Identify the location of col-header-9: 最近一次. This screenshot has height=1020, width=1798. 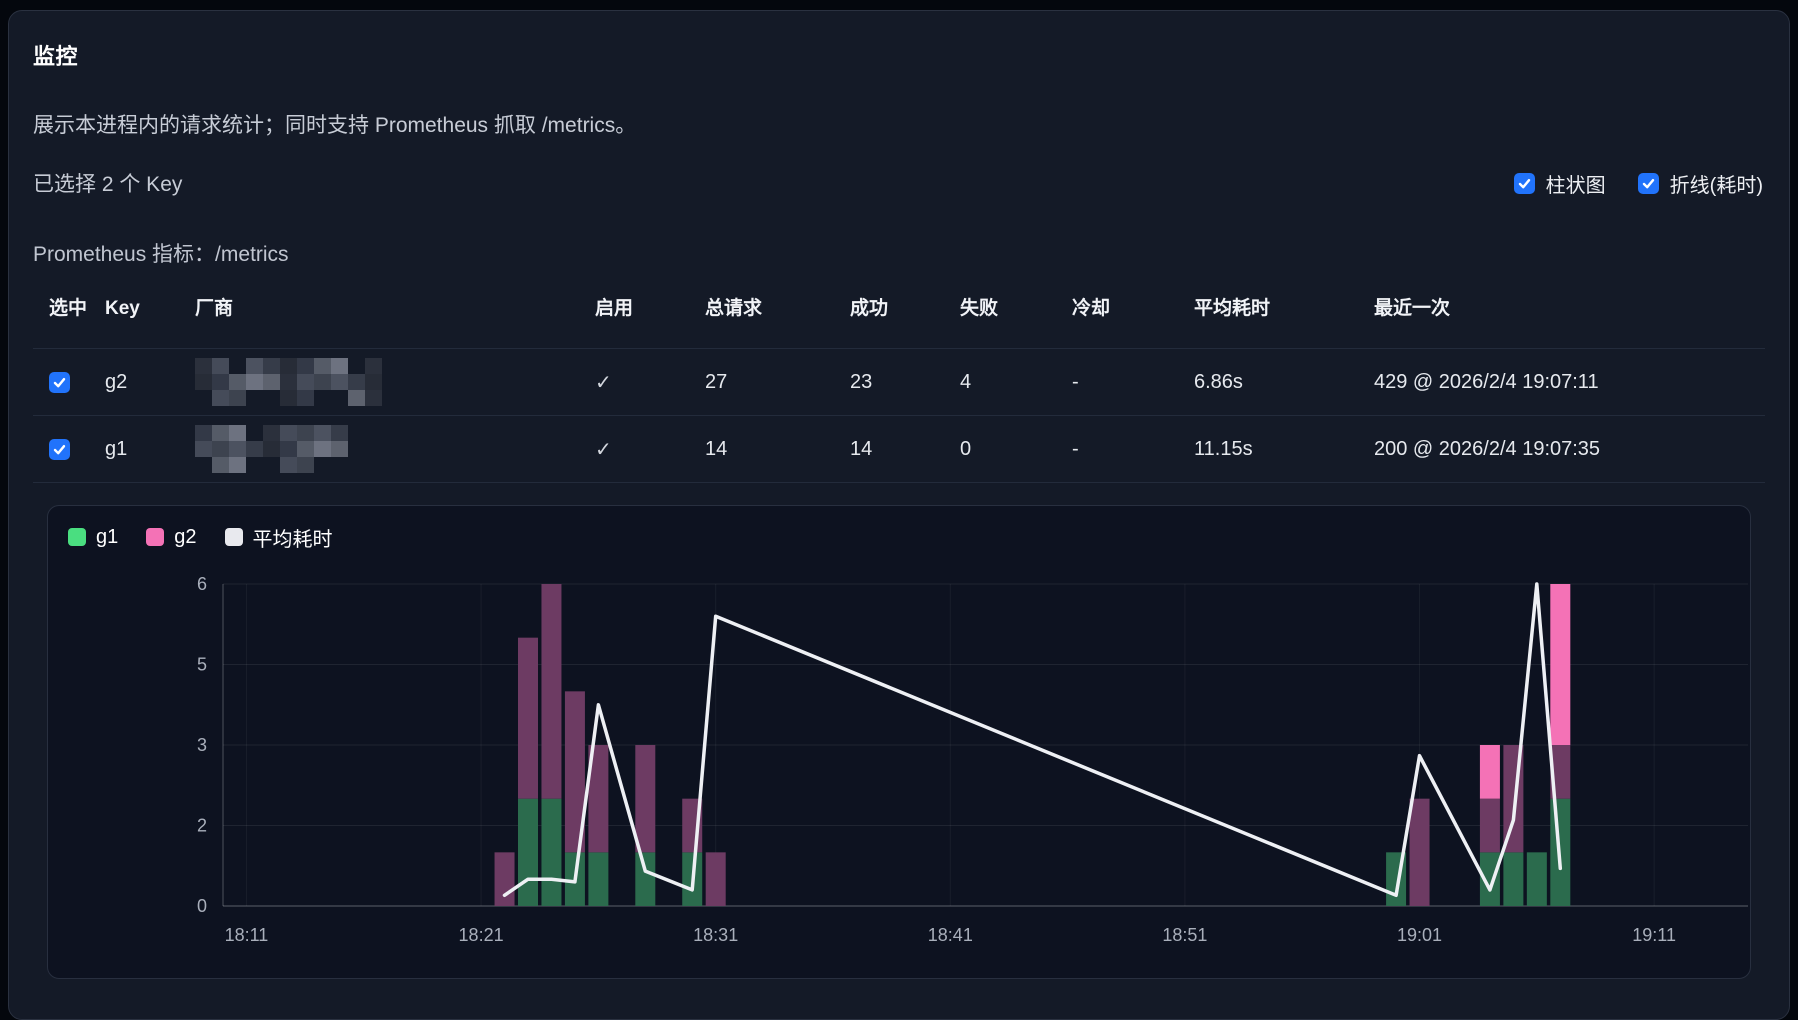
(1412, 308).